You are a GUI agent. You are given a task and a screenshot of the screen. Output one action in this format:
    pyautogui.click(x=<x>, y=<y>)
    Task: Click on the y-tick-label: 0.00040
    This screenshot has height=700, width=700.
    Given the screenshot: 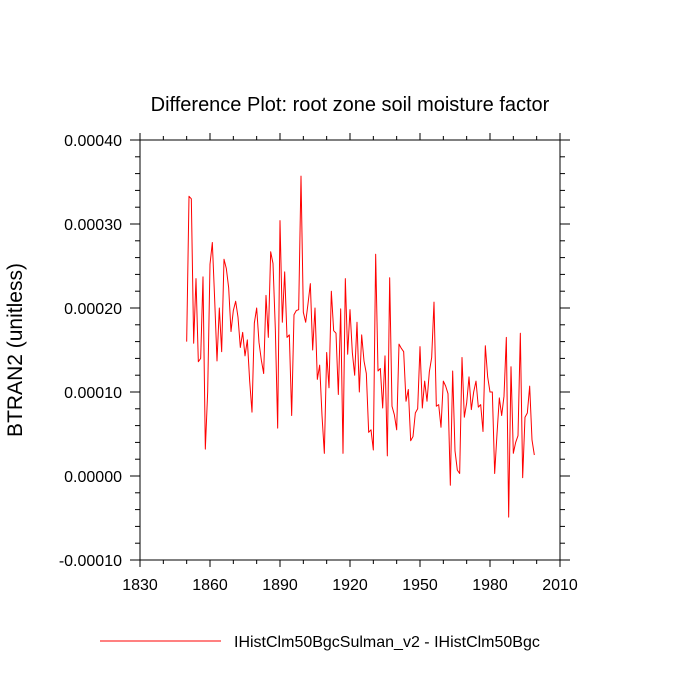 What is the action you would take?
    pyautogui.click(x=93, y=141)
    